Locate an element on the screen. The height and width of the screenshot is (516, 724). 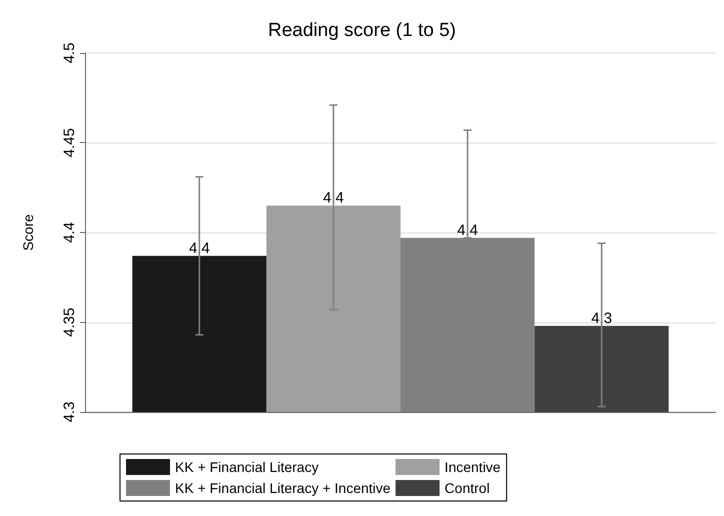
y-tick-label: 4.45 is located at coordinates (69, 143).